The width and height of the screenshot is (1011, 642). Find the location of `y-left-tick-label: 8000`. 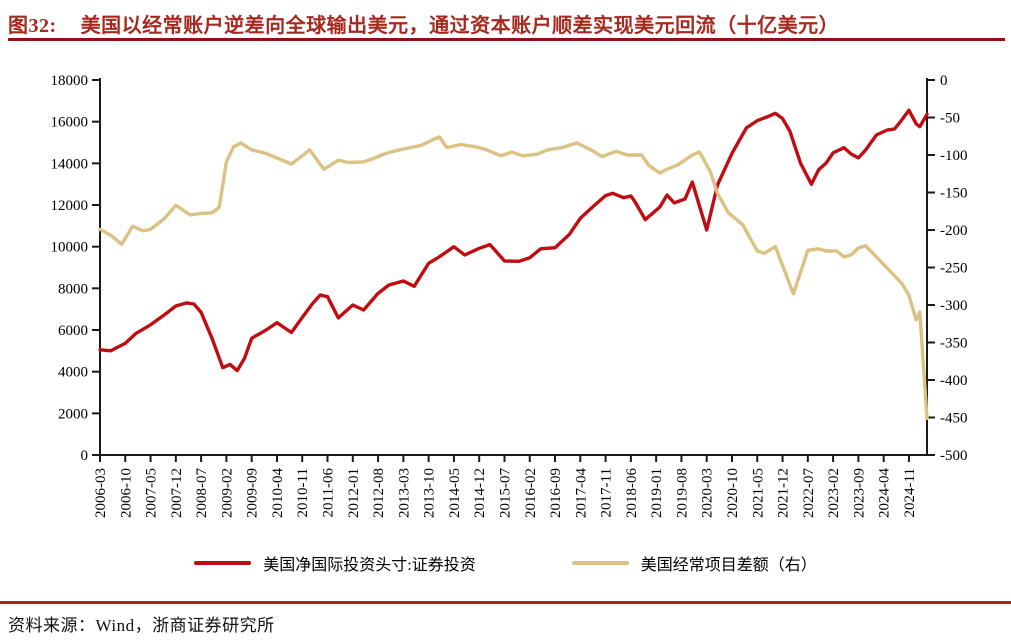

y-left-tick-label: 8000 is located at coordinates (73, 289).